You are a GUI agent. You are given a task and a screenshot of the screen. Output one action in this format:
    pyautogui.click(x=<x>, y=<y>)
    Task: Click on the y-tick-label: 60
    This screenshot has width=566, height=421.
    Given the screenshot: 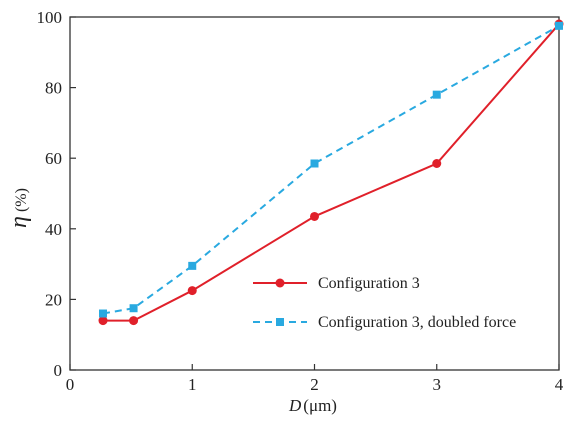 What is the action you would take?
    pyautogui.click(x=53, y=158)
    